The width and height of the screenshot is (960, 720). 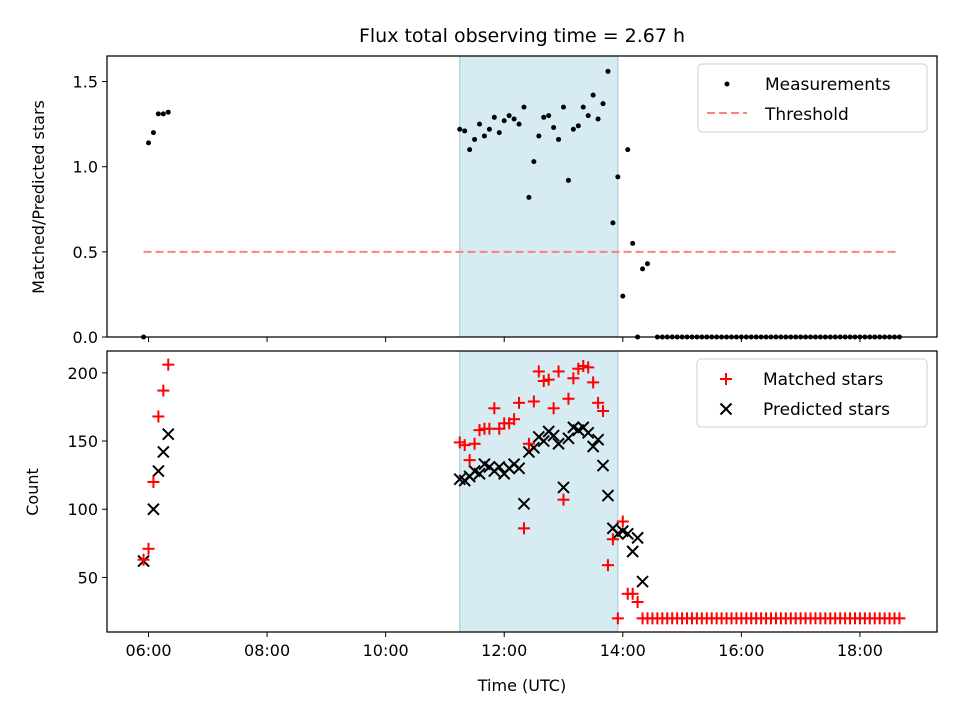 What do you see at coordinates (386, 650) in the screenshot?
I see `x-tick-label: 10:00` at bounding box center [386, 650].